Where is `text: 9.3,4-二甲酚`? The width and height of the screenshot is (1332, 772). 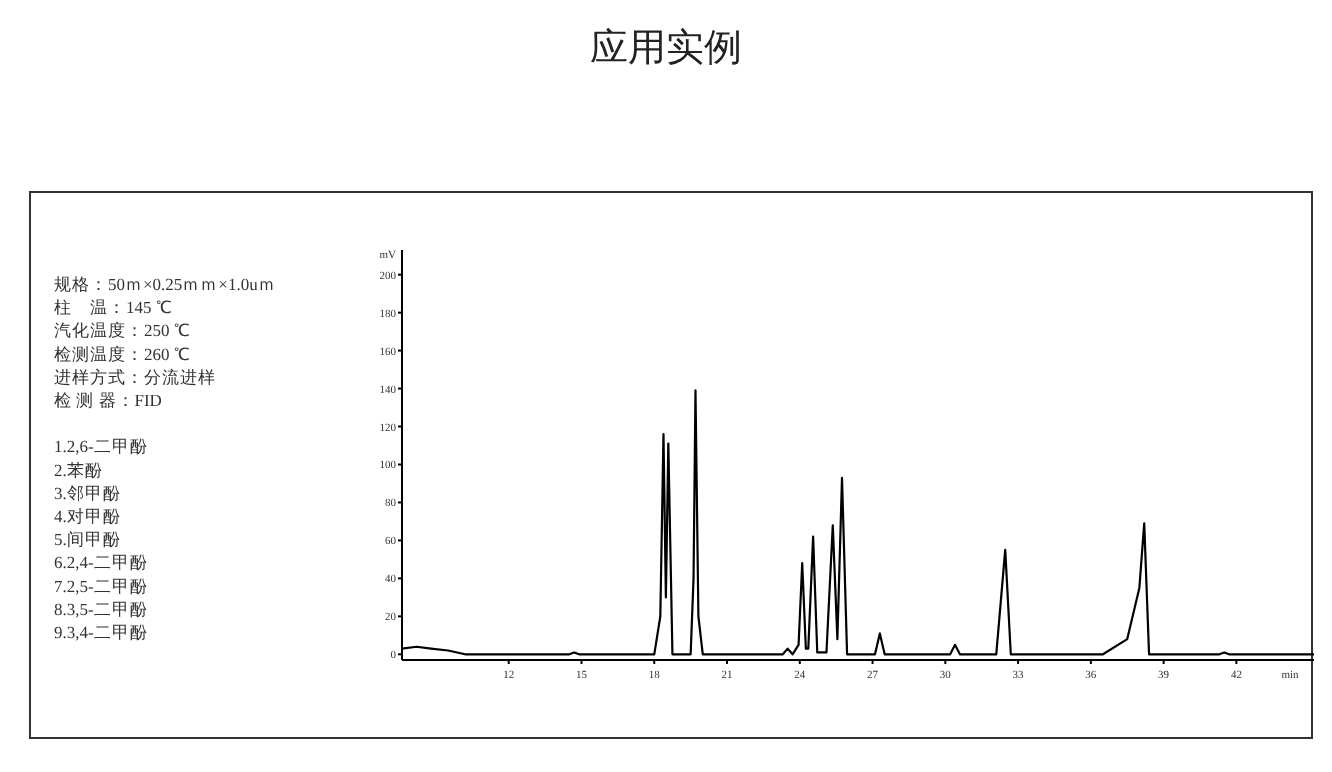 text: 9.3,4-二甲酚 is located at coordinates (101, 632).